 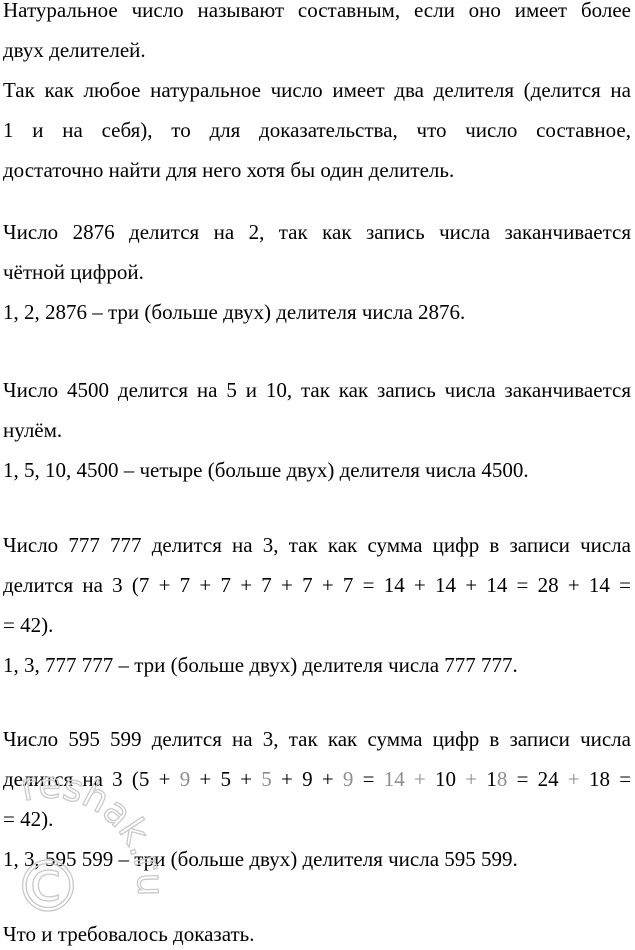 What do you see at coordinates (307, 779) in the screenshot?
I see `equation-segment: + 9 +` at bounding box center [307, 779].